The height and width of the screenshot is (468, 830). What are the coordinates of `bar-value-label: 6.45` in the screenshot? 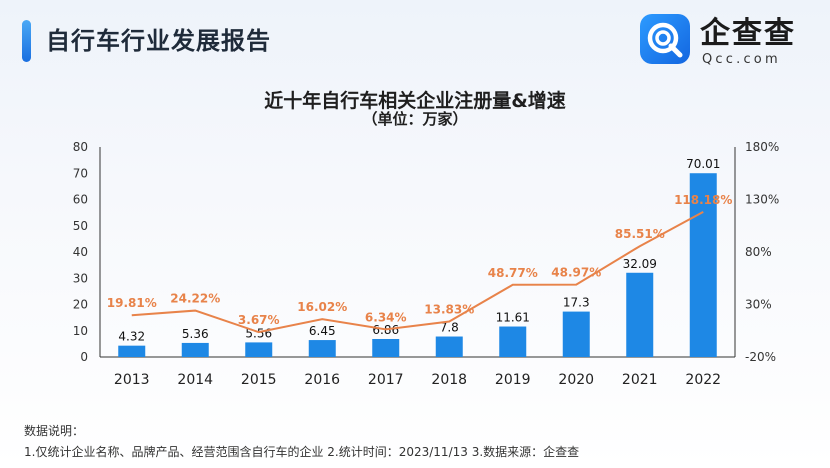 It's located at (322, 331).